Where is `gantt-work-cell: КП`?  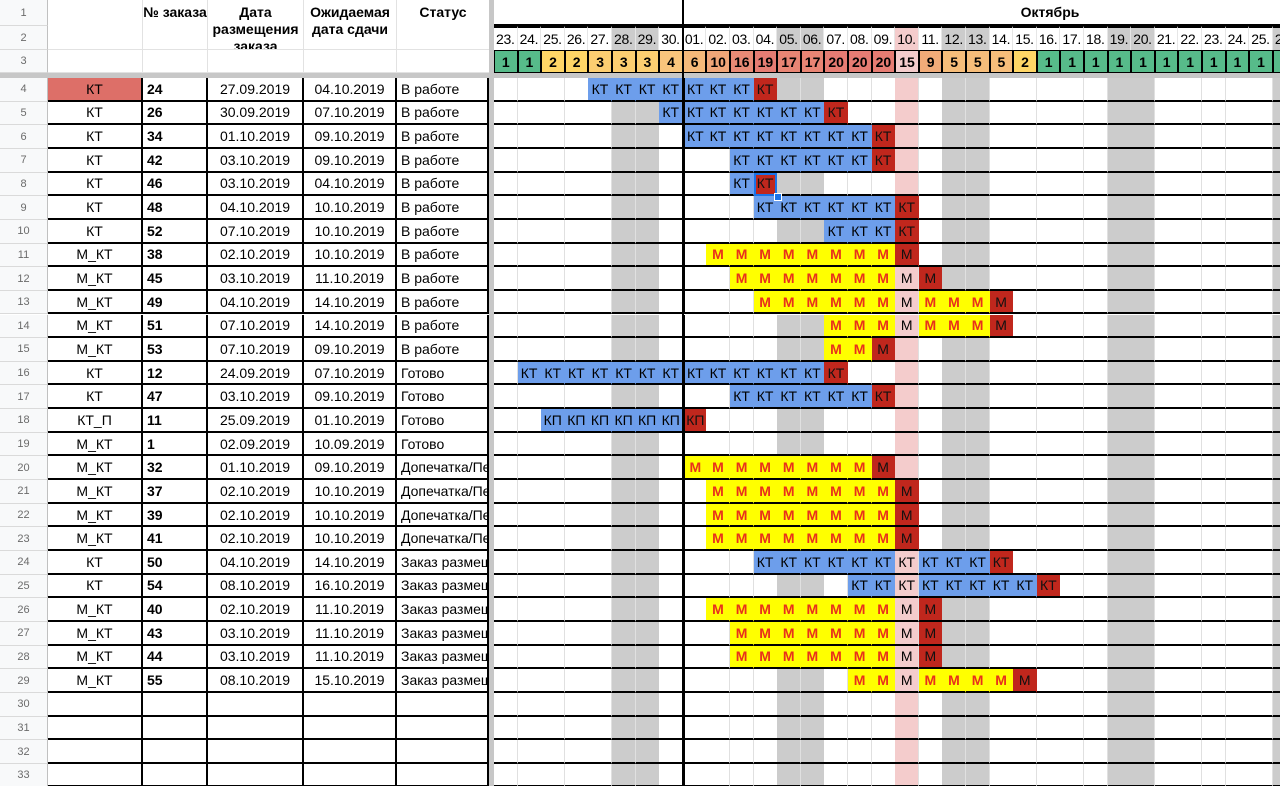 gantt-work-cell: КП is located at coordinates (576, 421).